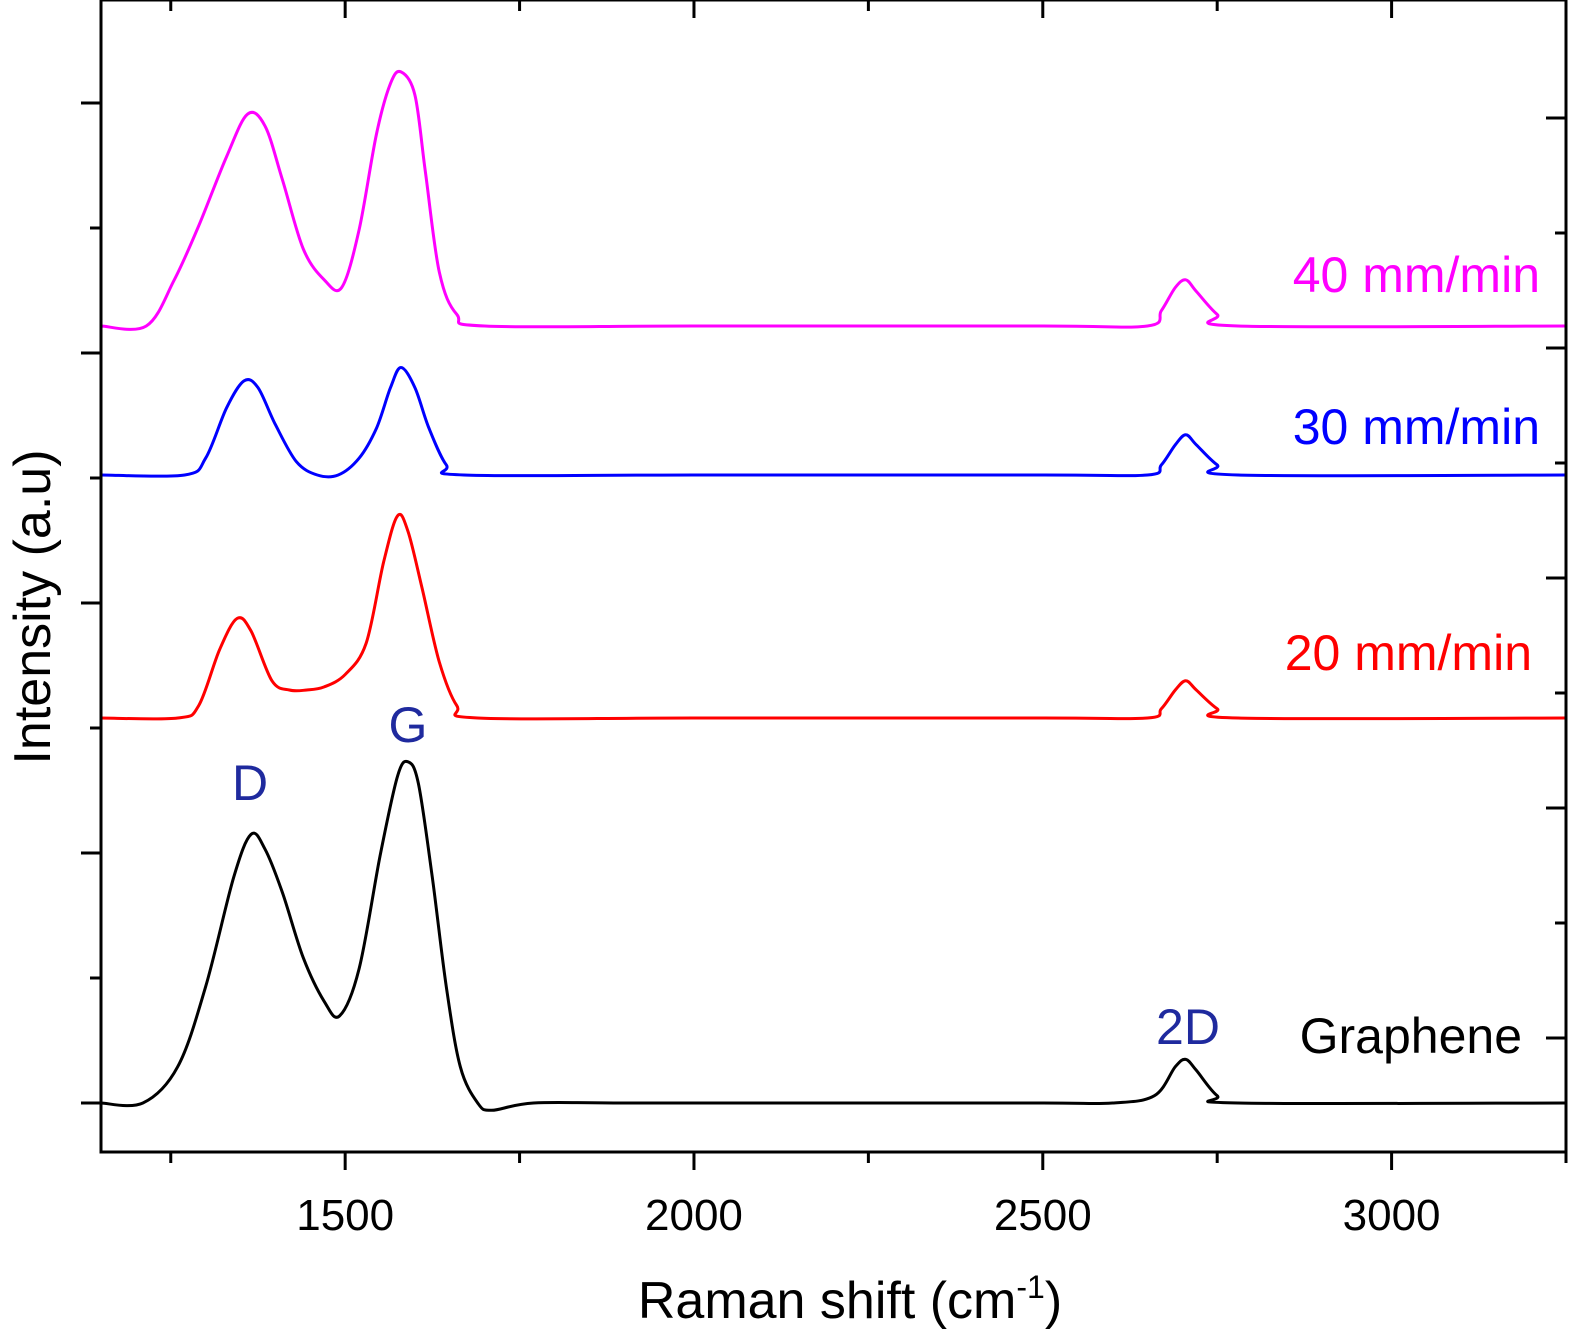 Image resolution: width=1575 pixels, height=1339 pixels. I want to click on peak-label-g: G, so click(408, 725).